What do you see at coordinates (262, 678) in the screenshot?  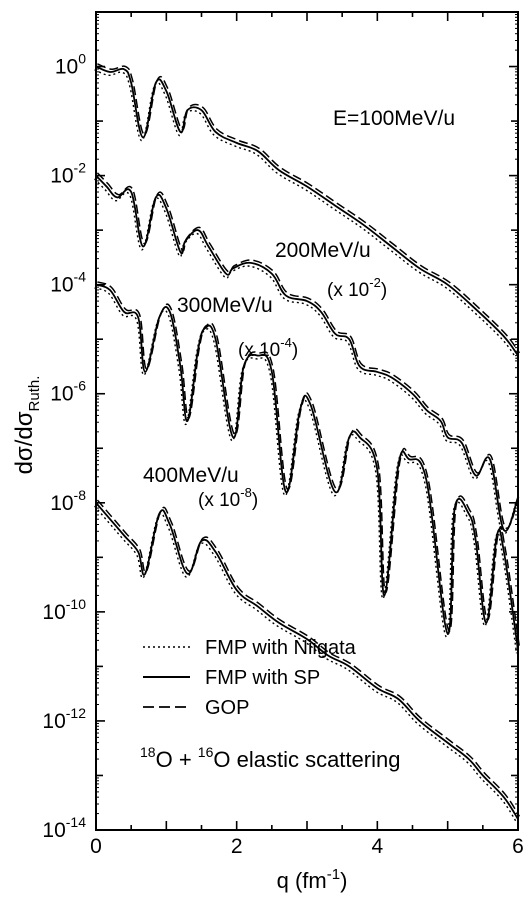 I see `legend-label-sp: FMP with SP` at bounding box center [262, 678].